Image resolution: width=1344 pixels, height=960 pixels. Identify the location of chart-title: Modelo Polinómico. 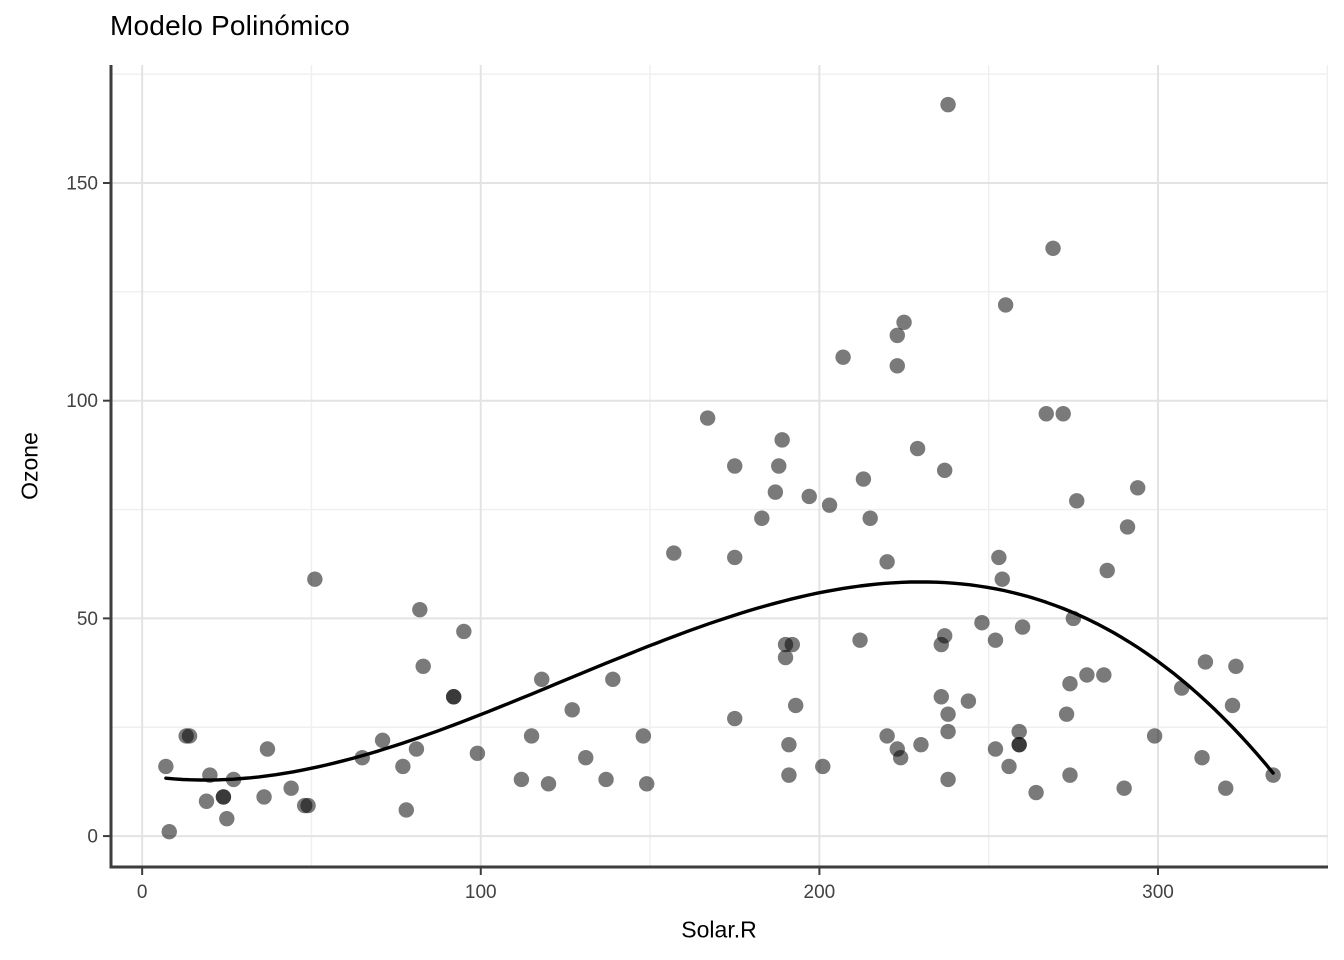
(230, 25).